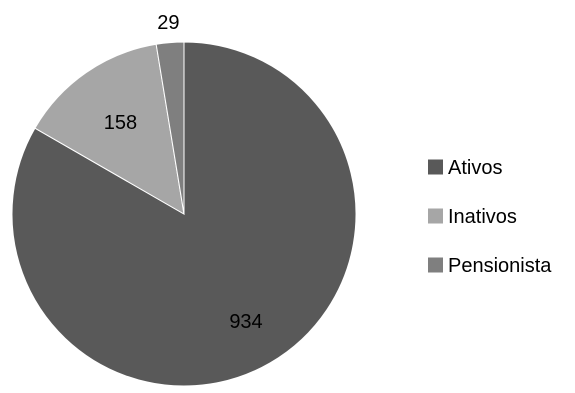  I want to click on data-label-inativos: 158, so click(120, 123).